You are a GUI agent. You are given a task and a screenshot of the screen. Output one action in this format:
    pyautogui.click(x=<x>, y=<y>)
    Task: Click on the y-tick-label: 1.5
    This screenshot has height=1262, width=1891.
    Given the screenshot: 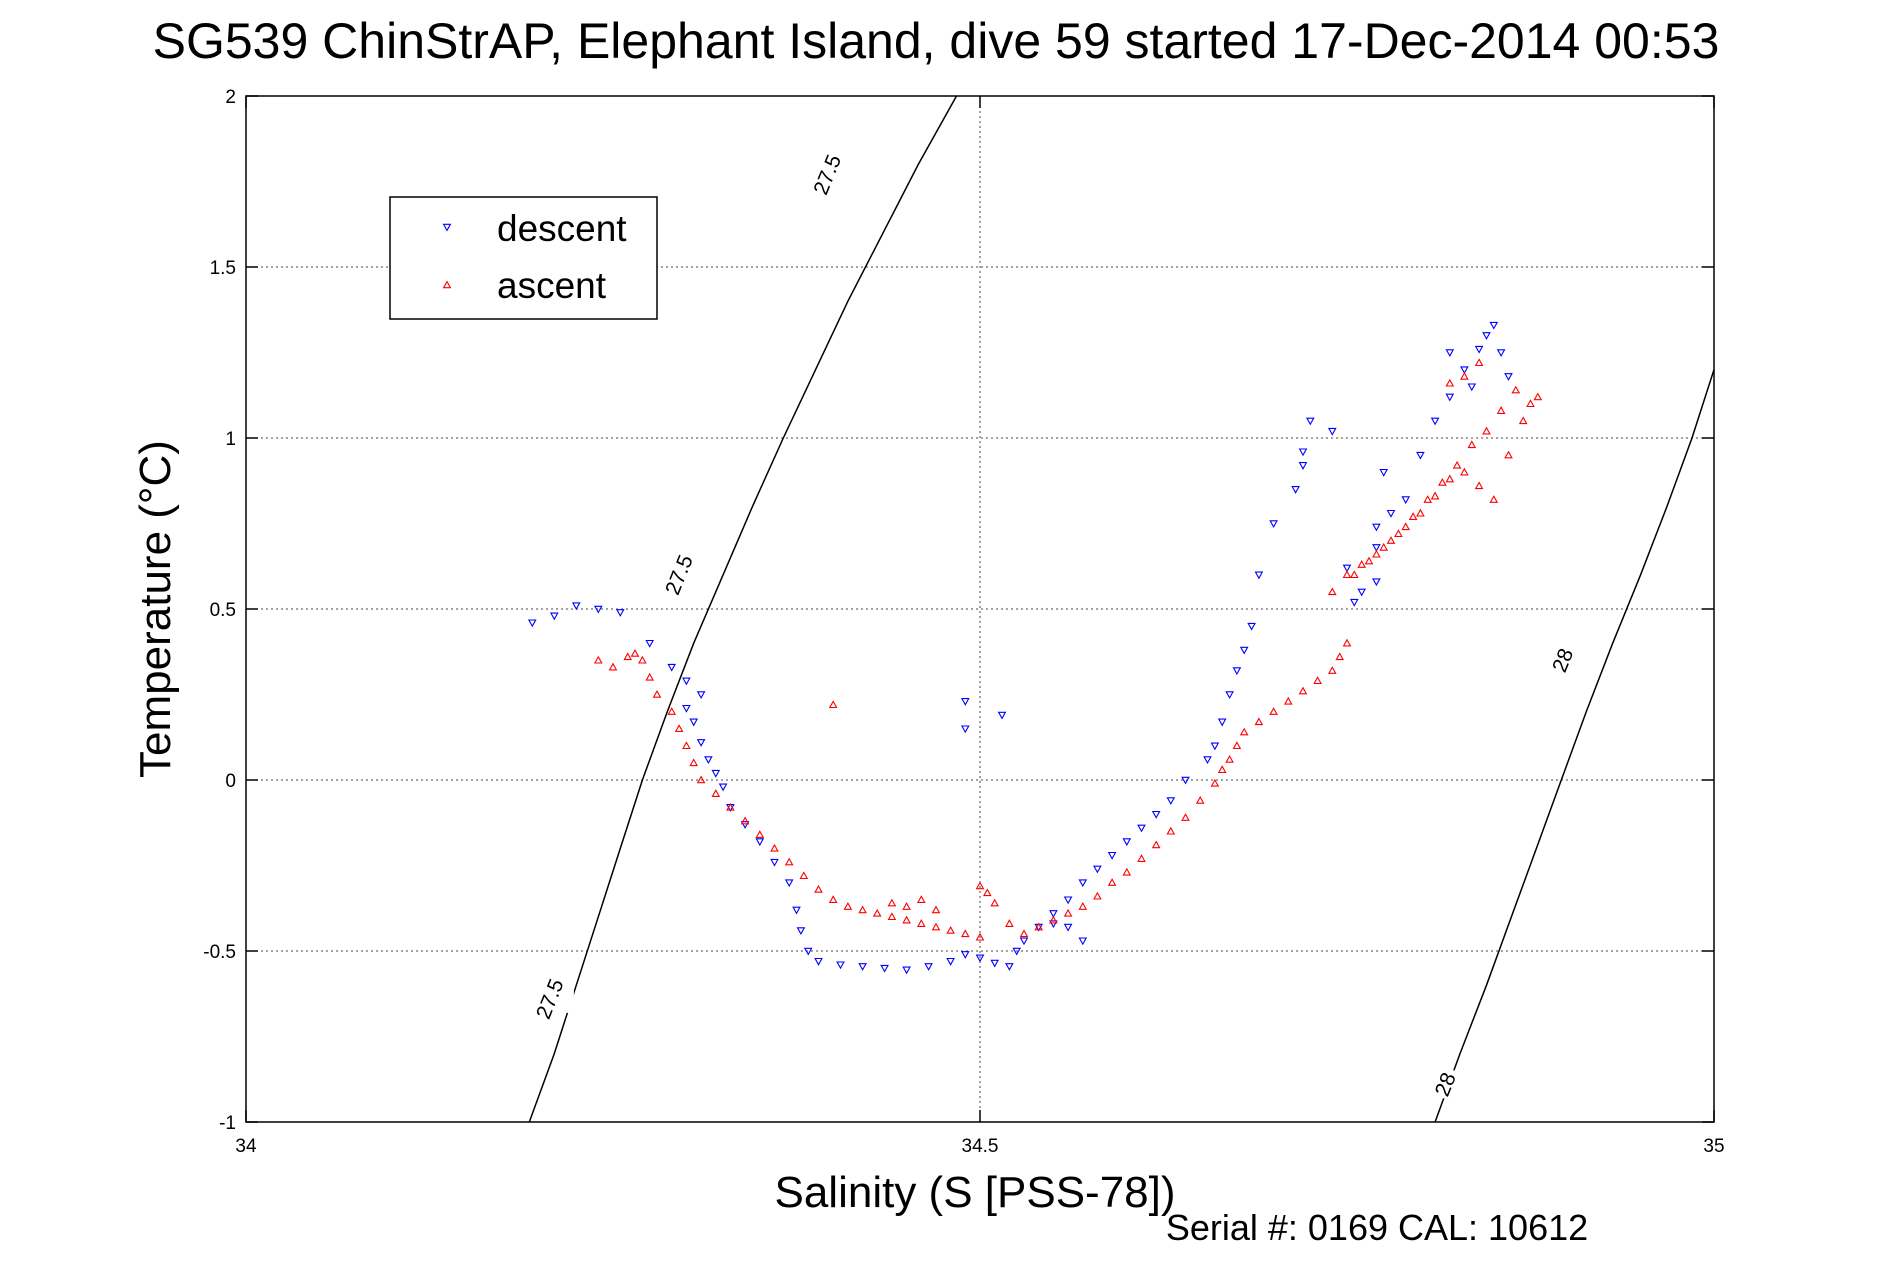 What is the action you would take?
    pyautogui.click(x=223, y=268)
    